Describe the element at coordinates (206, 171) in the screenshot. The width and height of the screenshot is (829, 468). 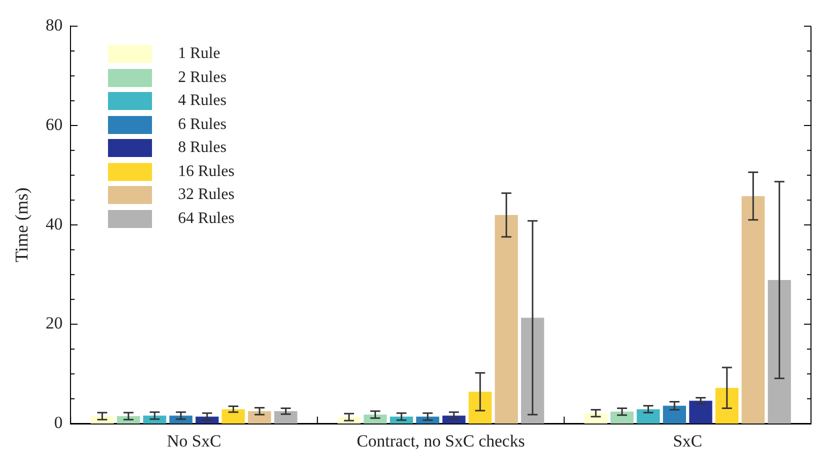
I see `legend-label: 16 Rules` at that location.